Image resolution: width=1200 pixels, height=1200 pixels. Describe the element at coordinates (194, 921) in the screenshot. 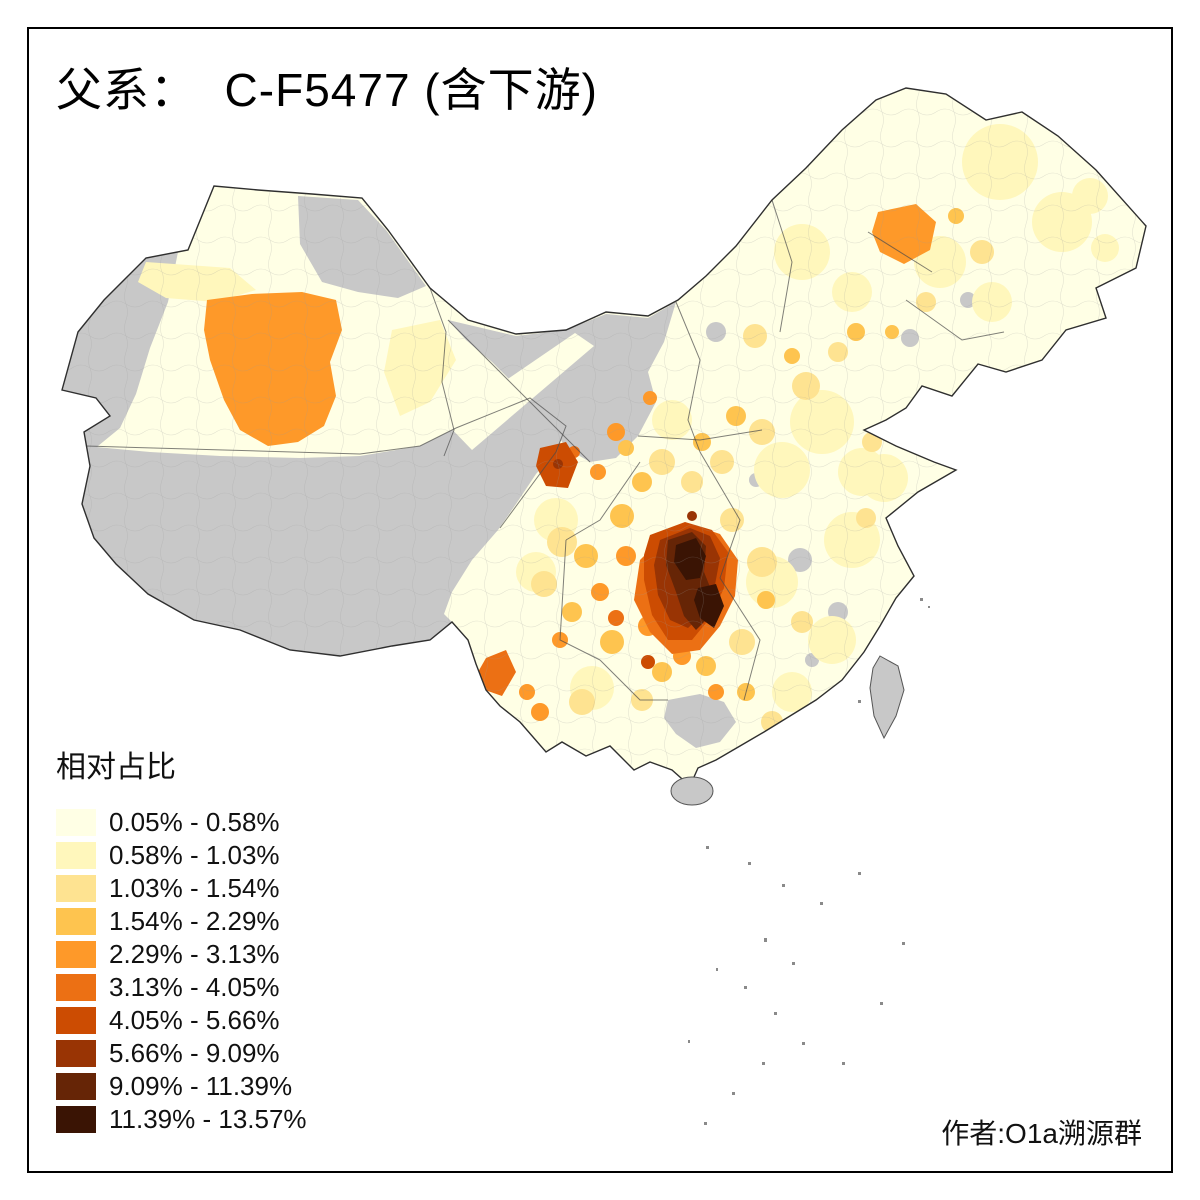

I see `legend-label: 1.54% - 2.29%` at that location.